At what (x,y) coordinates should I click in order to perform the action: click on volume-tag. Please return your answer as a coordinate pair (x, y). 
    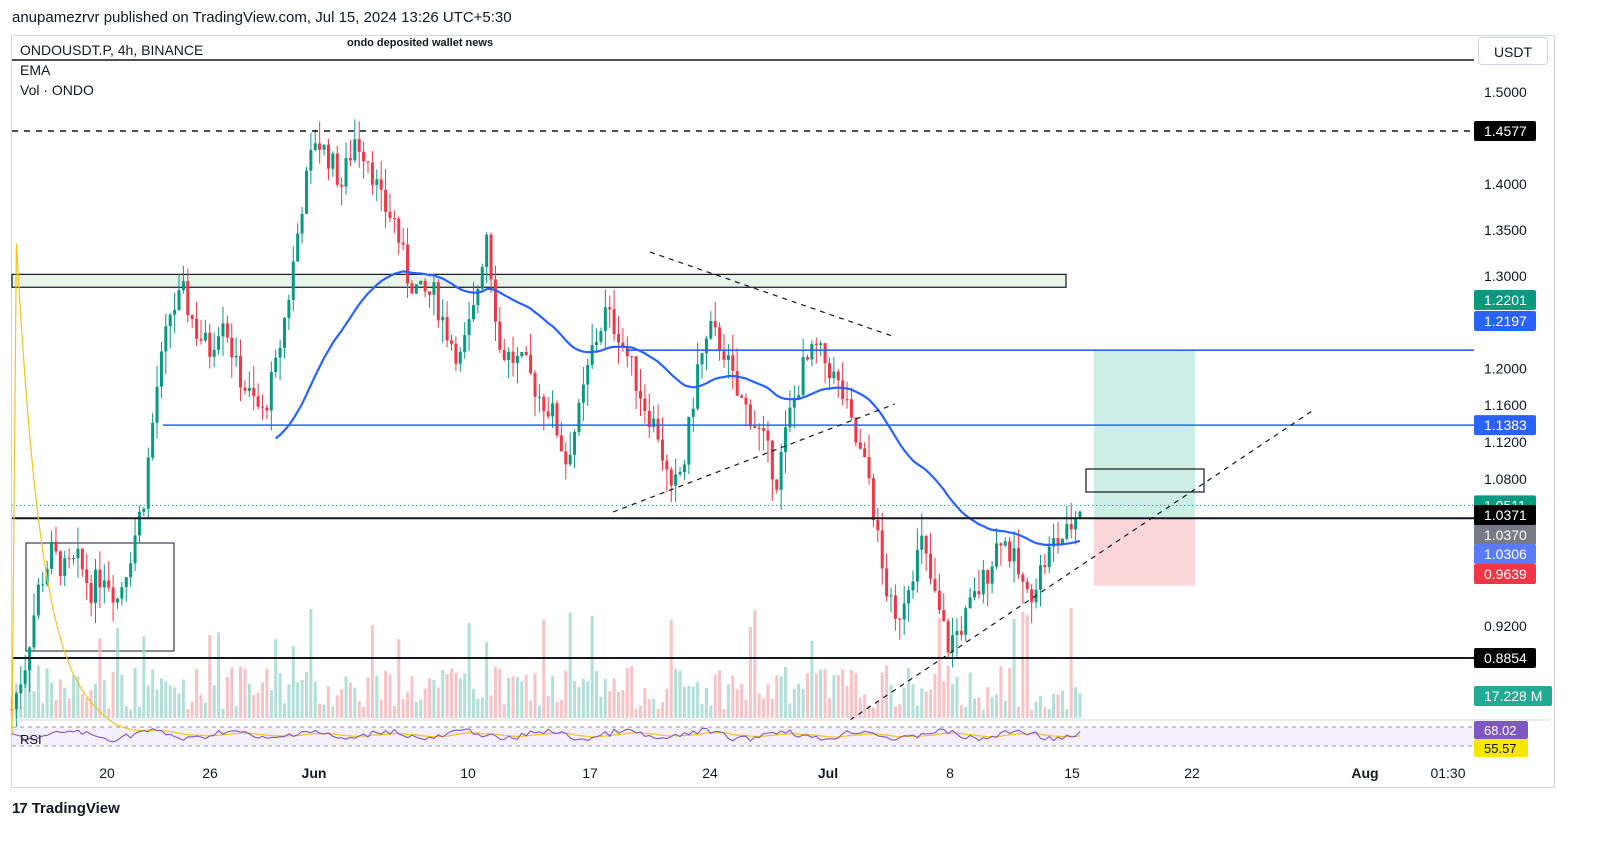
    Looking at the image, I should click on (1513, 696).